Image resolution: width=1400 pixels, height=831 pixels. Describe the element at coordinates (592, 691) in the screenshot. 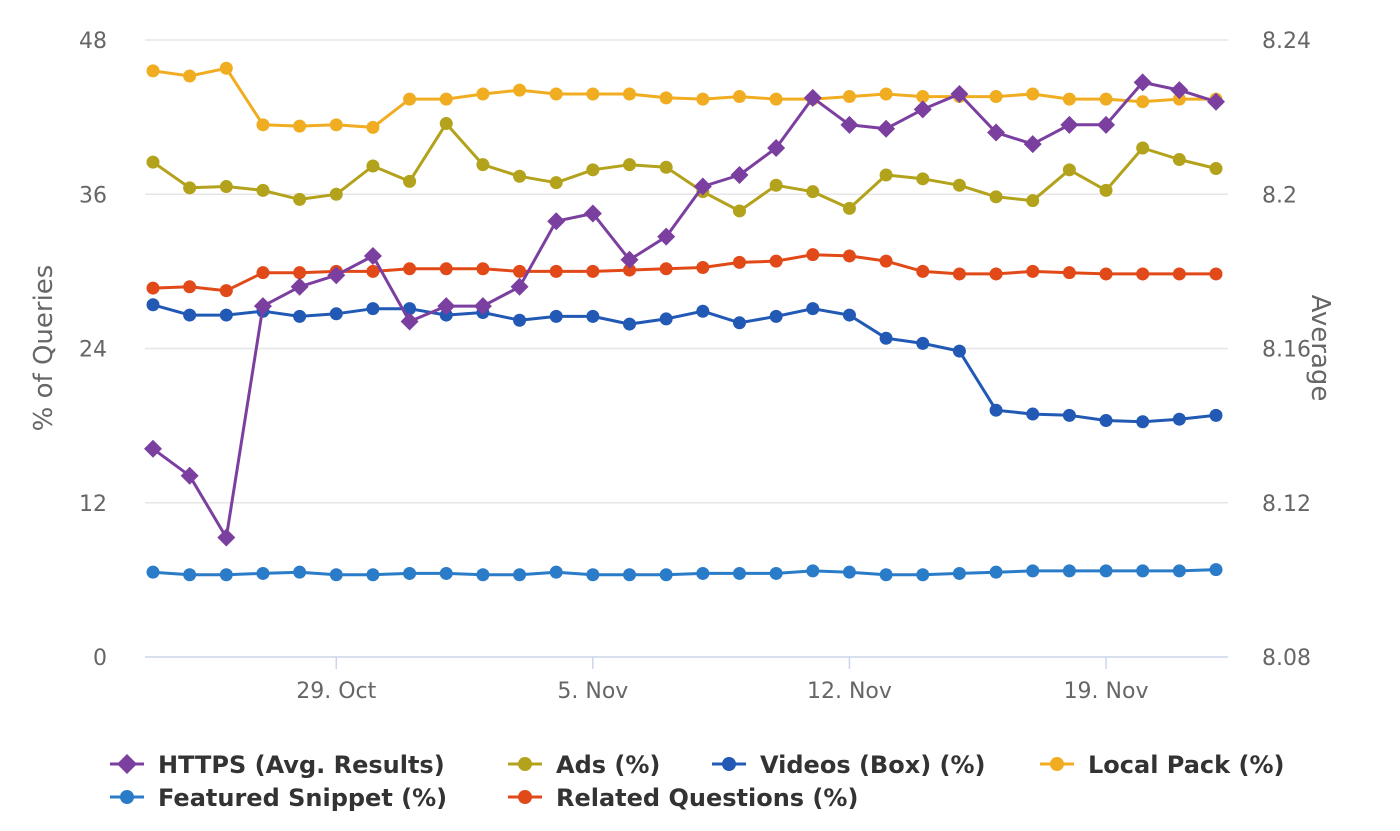

I see `x-tick-label: 5. Nov` at that location.